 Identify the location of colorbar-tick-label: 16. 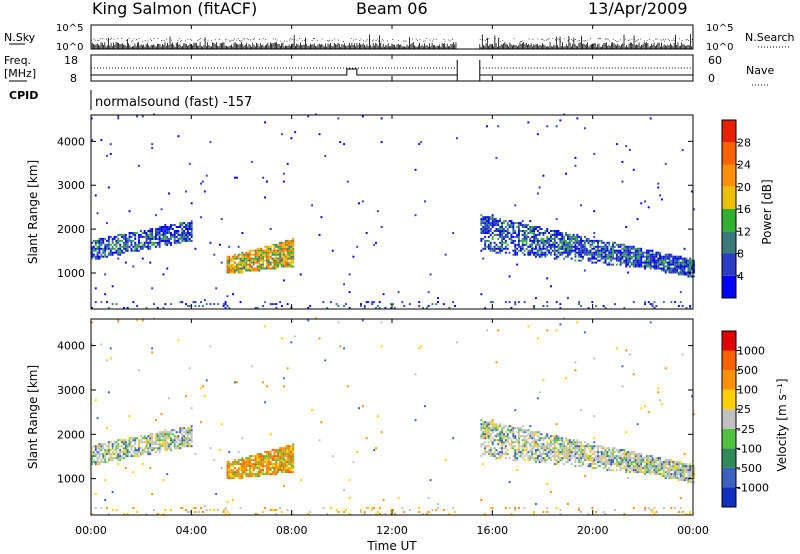
(744, 209).